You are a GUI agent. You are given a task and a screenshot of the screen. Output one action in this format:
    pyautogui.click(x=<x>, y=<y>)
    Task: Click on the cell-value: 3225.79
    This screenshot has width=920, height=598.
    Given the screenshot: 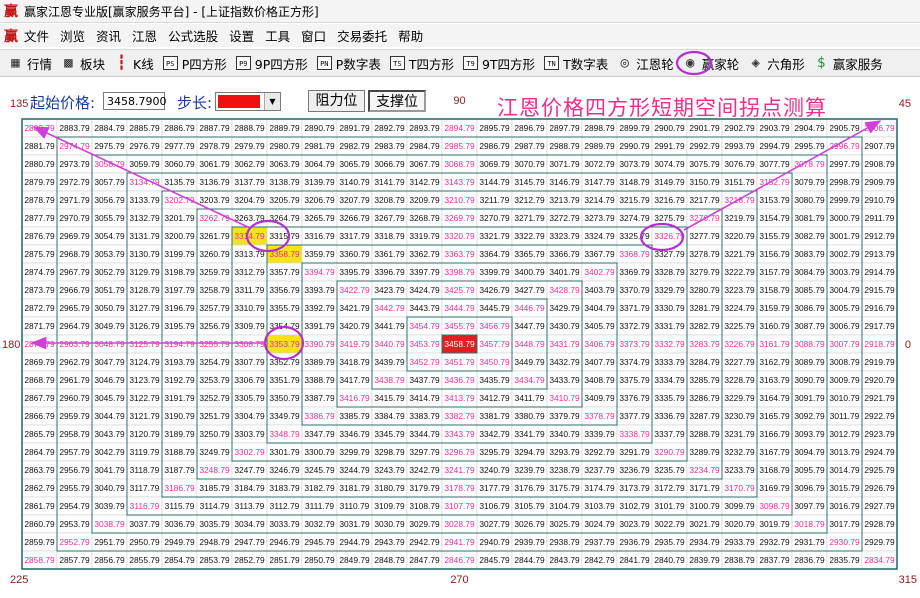 What is the action you would take?
    pyautogui.click(x=739, y=326)
    